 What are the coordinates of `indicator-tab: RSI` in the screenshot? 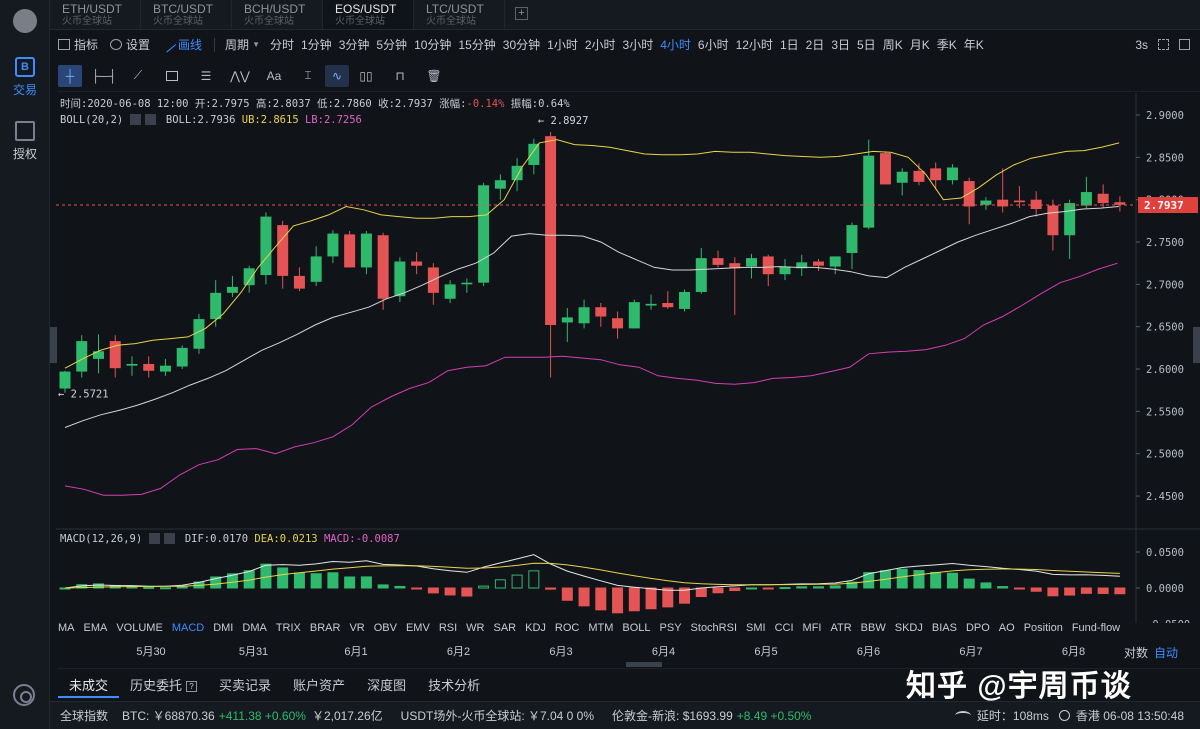 It's located at (448, 628).